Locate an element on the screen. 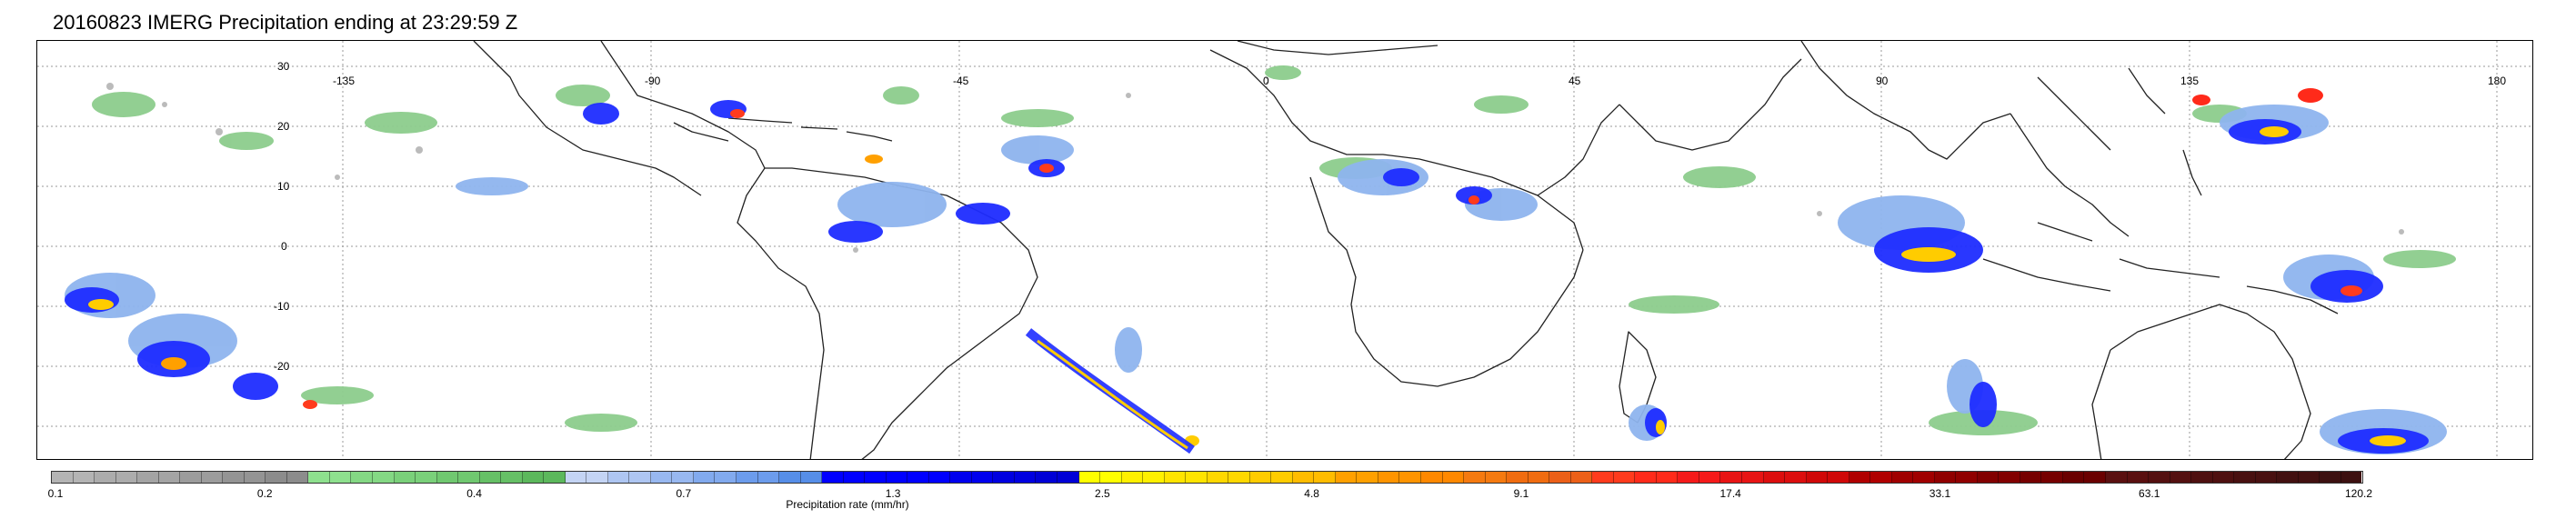  colorbar-tick-label: 2.5 is located at coordinates (1102, 493).